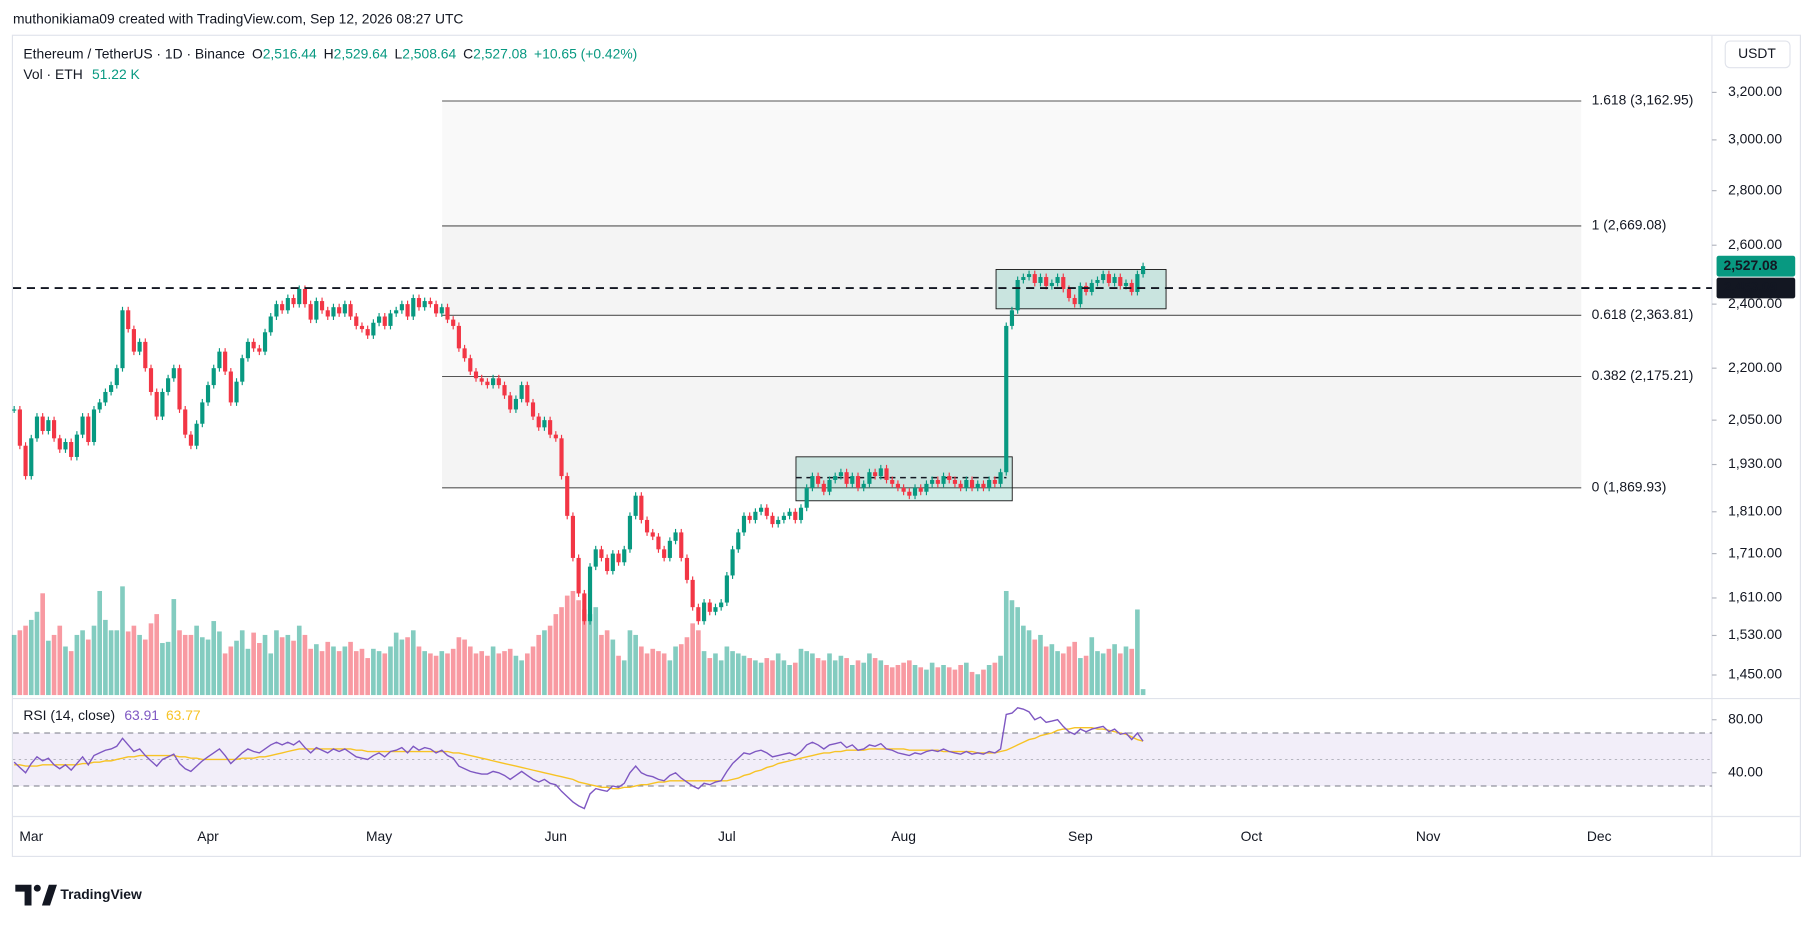  What do you see at coordinates (399, 53) in the screenshot?
I see `ohlc-key: L` at bounding box center [399, 53].